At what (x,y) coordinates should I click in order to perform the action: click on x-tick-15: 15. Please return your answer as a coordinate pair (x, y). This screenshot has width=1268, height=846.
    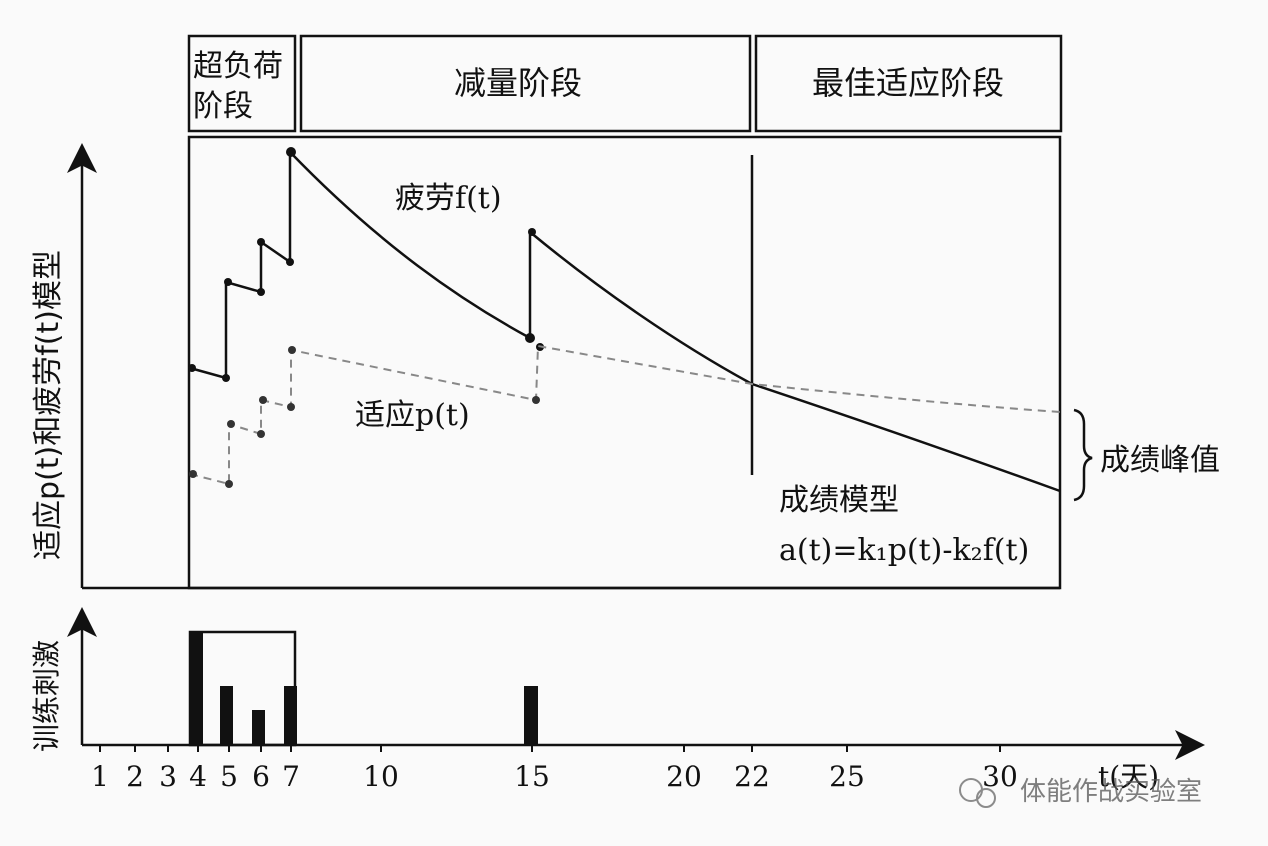
    Looking at the image, I should click on (532, 776).